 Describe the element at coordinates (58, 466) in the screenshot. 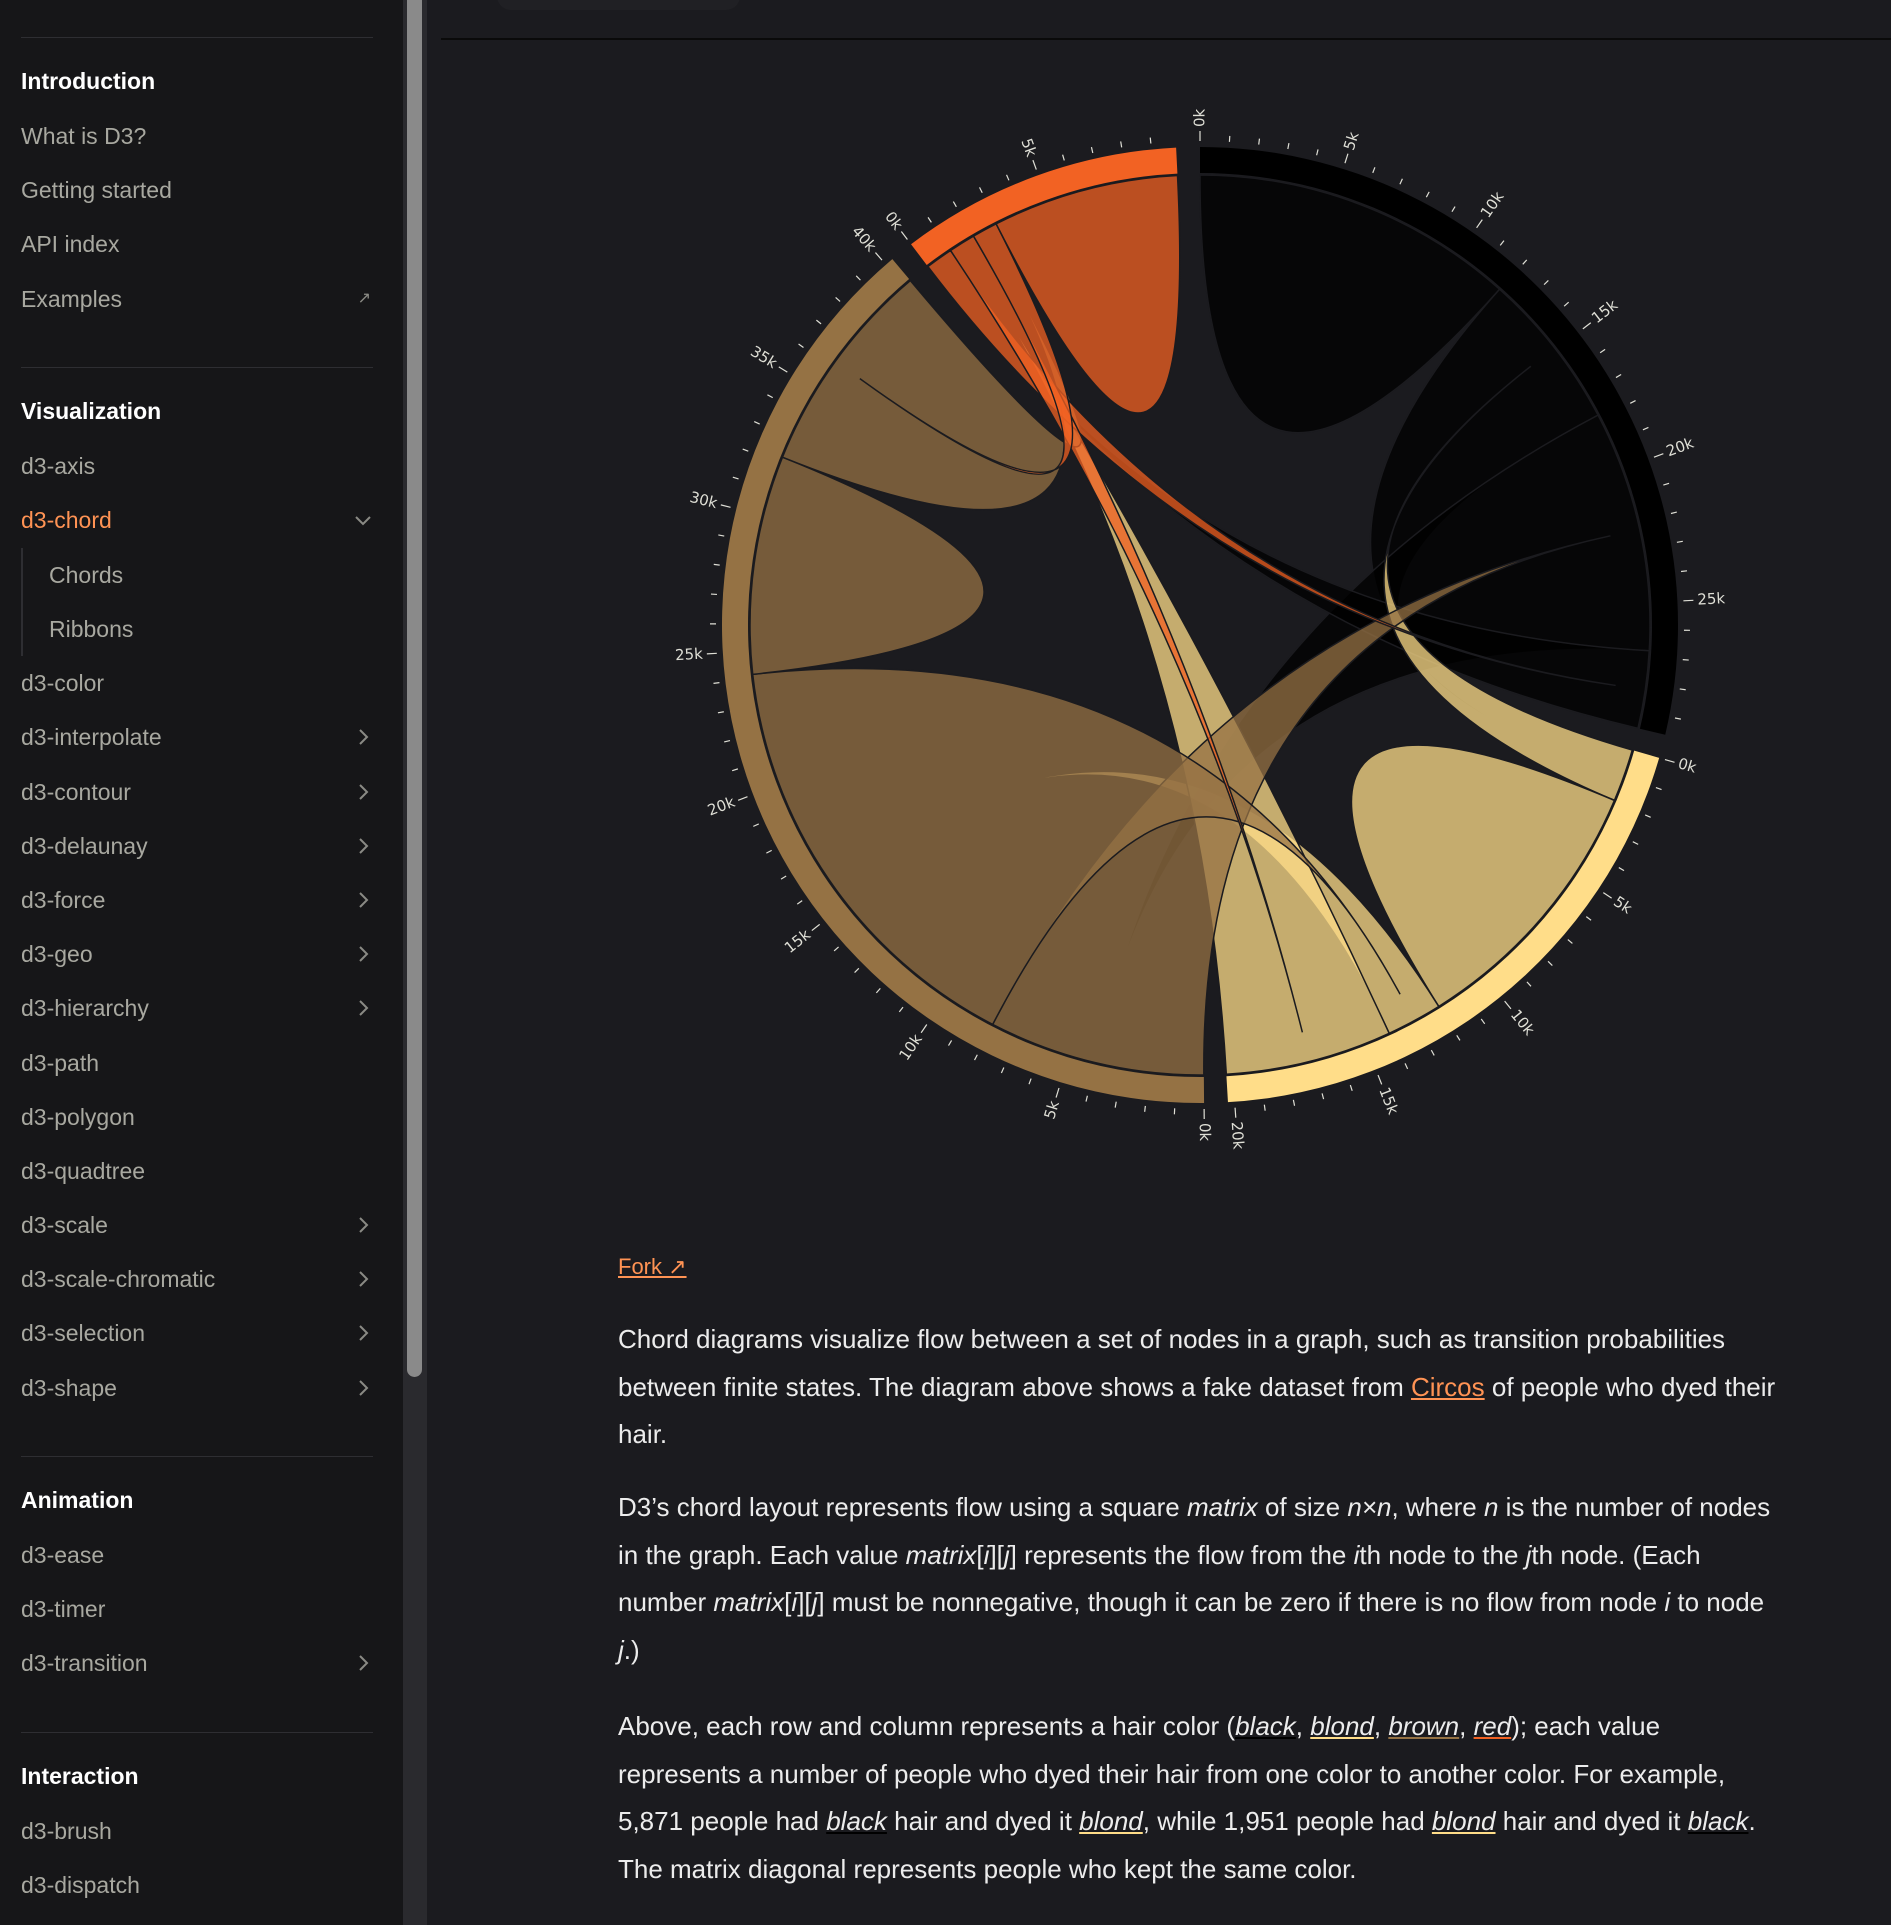

I see `sidebar-item-d3-axis: d3-axis` at that location.